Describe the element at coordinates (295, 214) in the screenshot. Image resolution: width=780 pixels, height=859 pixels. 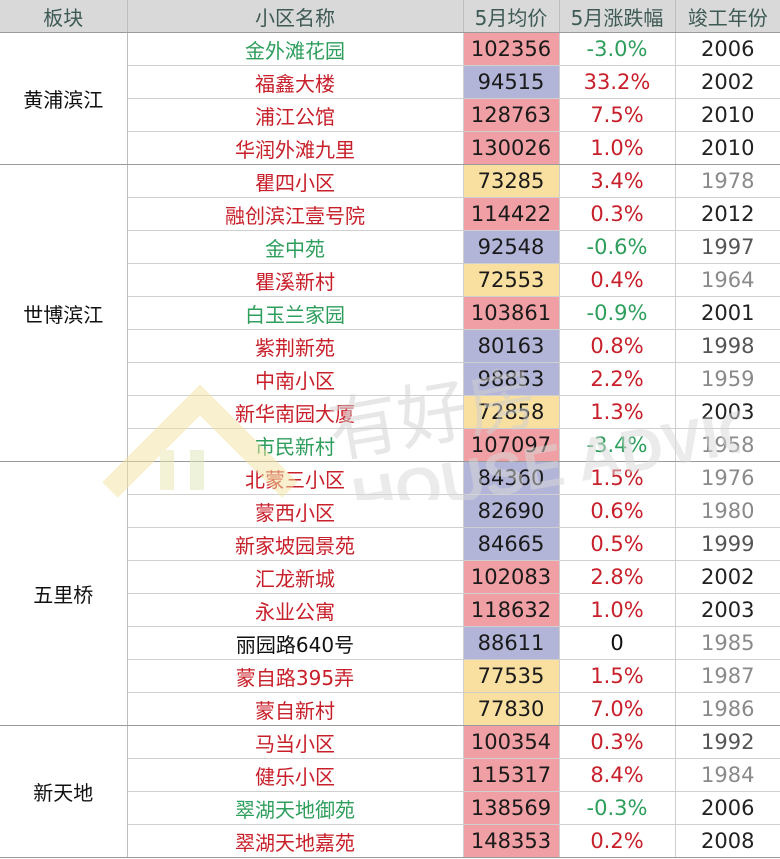
I see `community-name-cell: 融创滨江壹号院` at that location.